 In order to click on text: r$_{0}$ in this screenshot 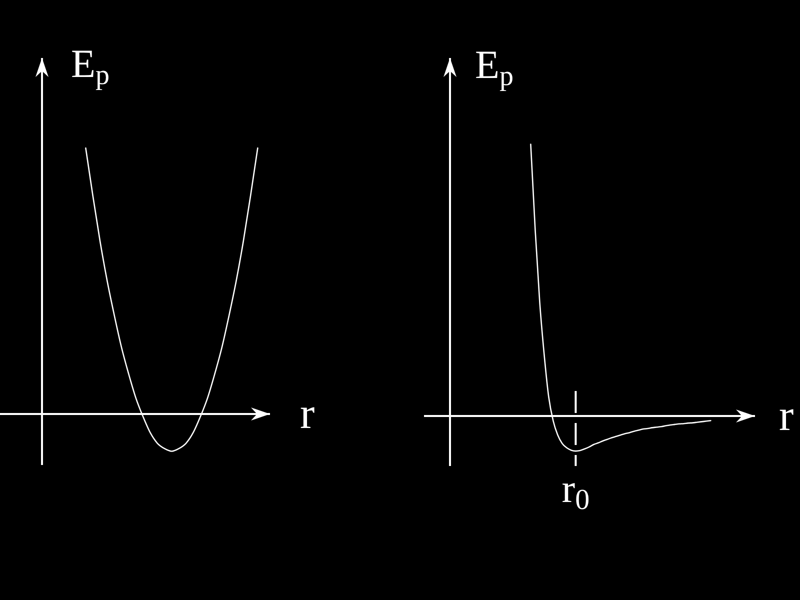, I will do `click(576, 491)`.